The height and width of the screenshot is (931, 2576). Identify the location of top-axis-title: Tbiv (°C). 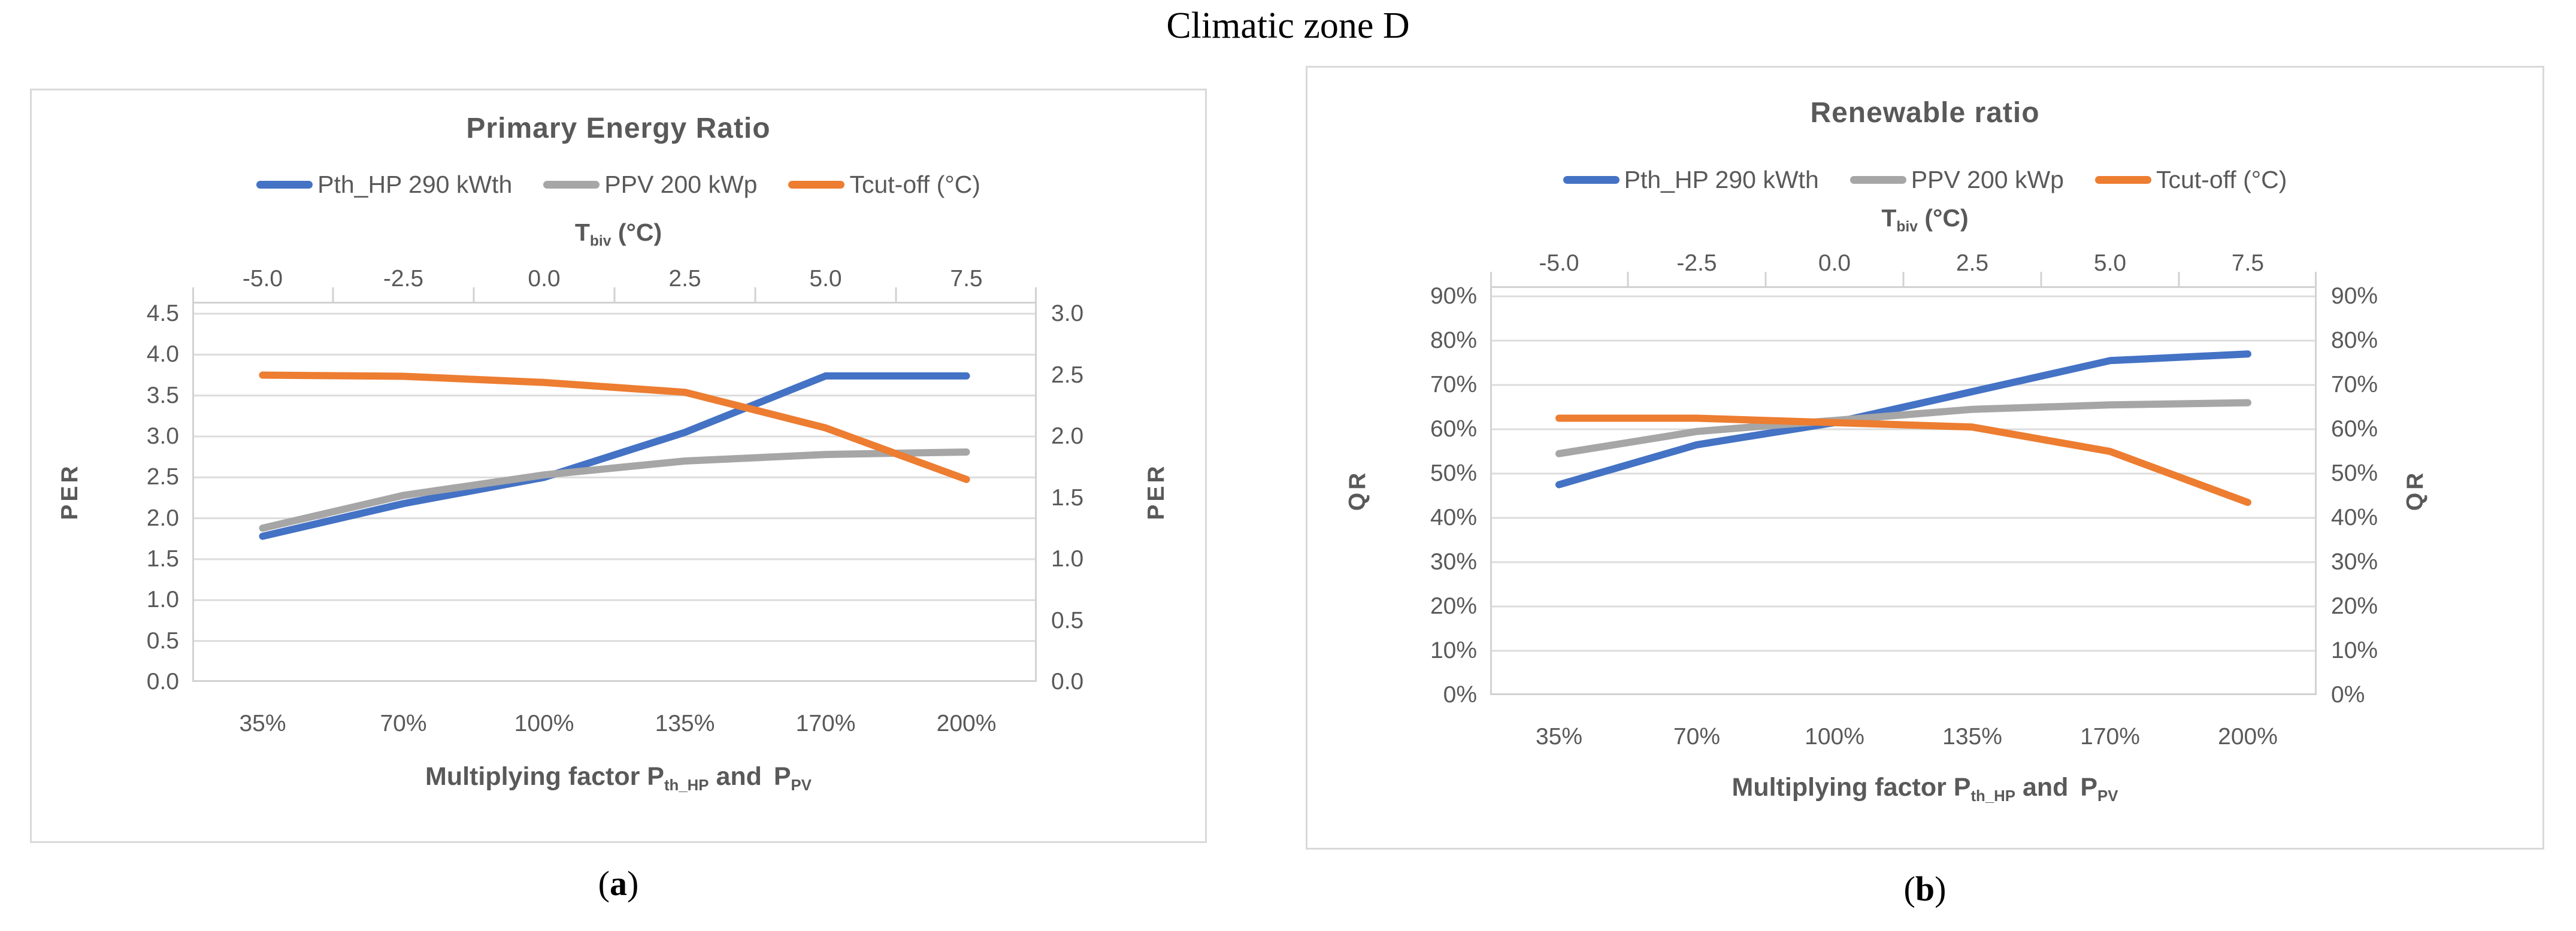
(1924, 220).